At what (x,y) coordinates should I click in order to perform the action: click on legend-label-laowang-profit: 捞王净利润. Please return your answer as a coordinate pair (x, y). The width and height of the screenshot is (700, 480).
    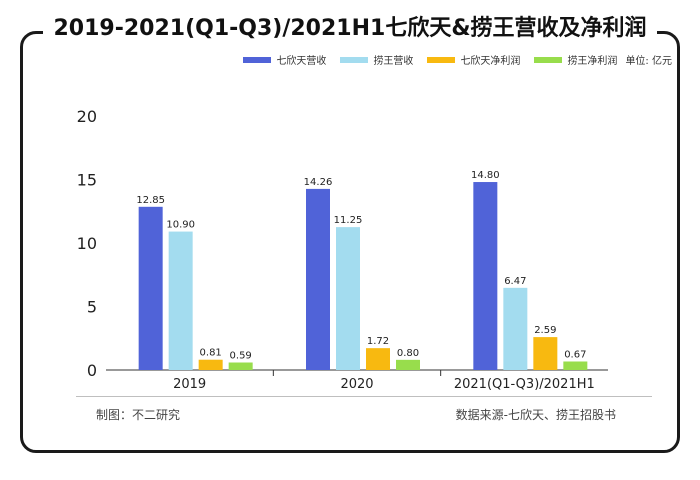
    Looking at the image, I should click on (592, 61).